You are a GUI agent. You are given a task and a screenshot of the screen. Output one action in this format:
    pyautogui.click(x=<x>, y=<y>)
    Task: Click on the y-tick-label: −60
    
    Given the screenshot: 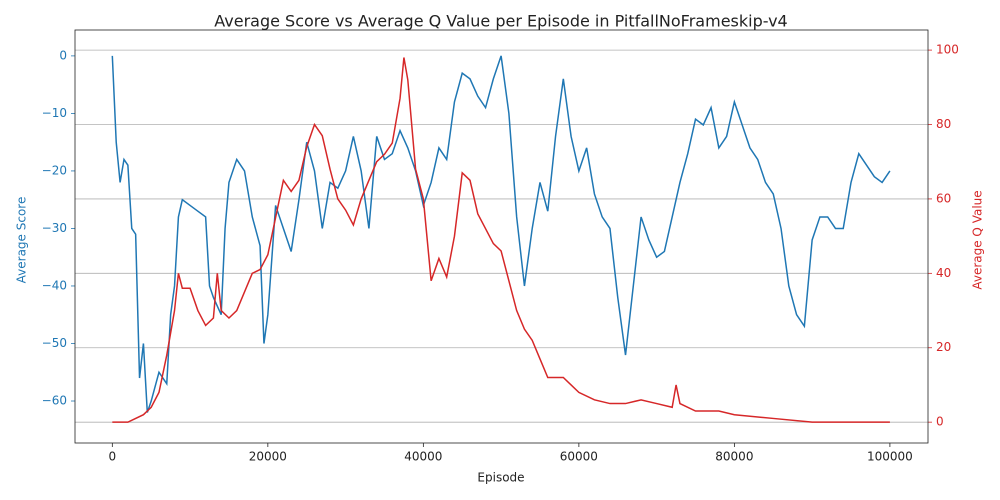 What is the action you would take?
    pyautogui.click(x=54, y=401)
    